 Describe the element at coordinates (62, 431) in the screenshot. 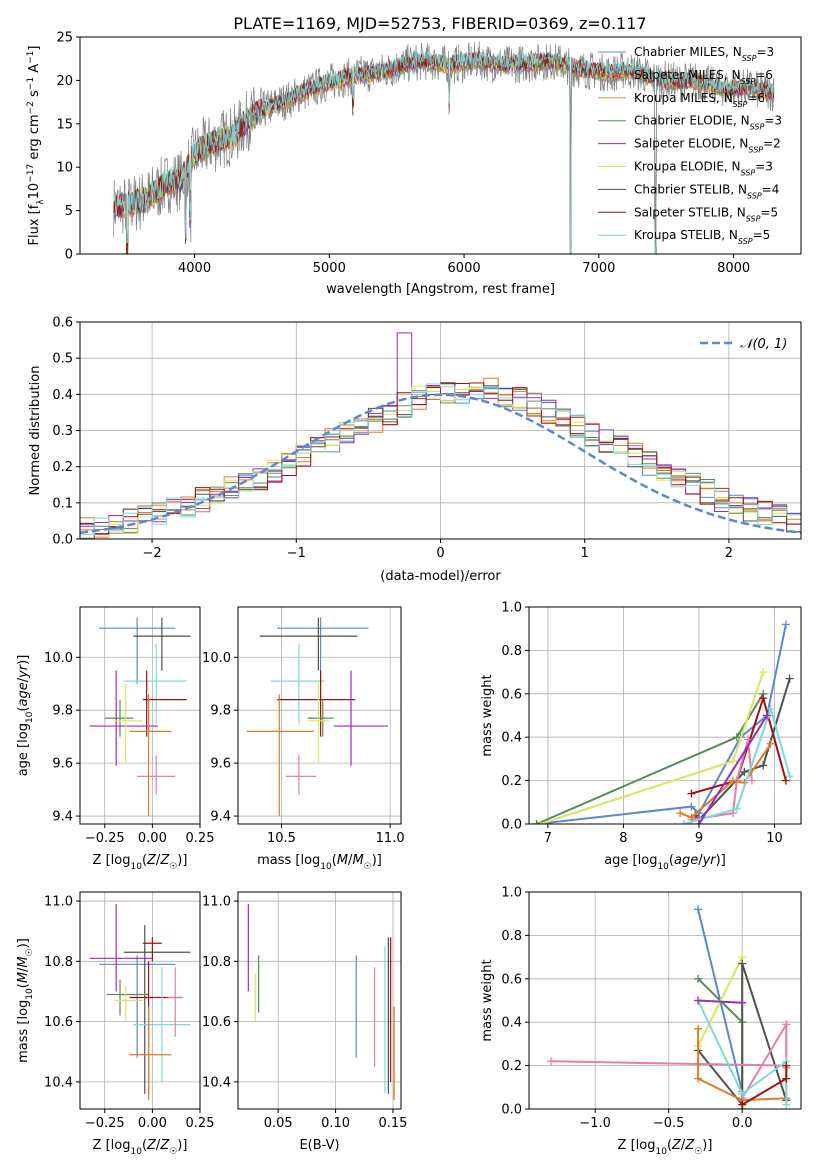

I see `ytick-label: 0.3` at that location.